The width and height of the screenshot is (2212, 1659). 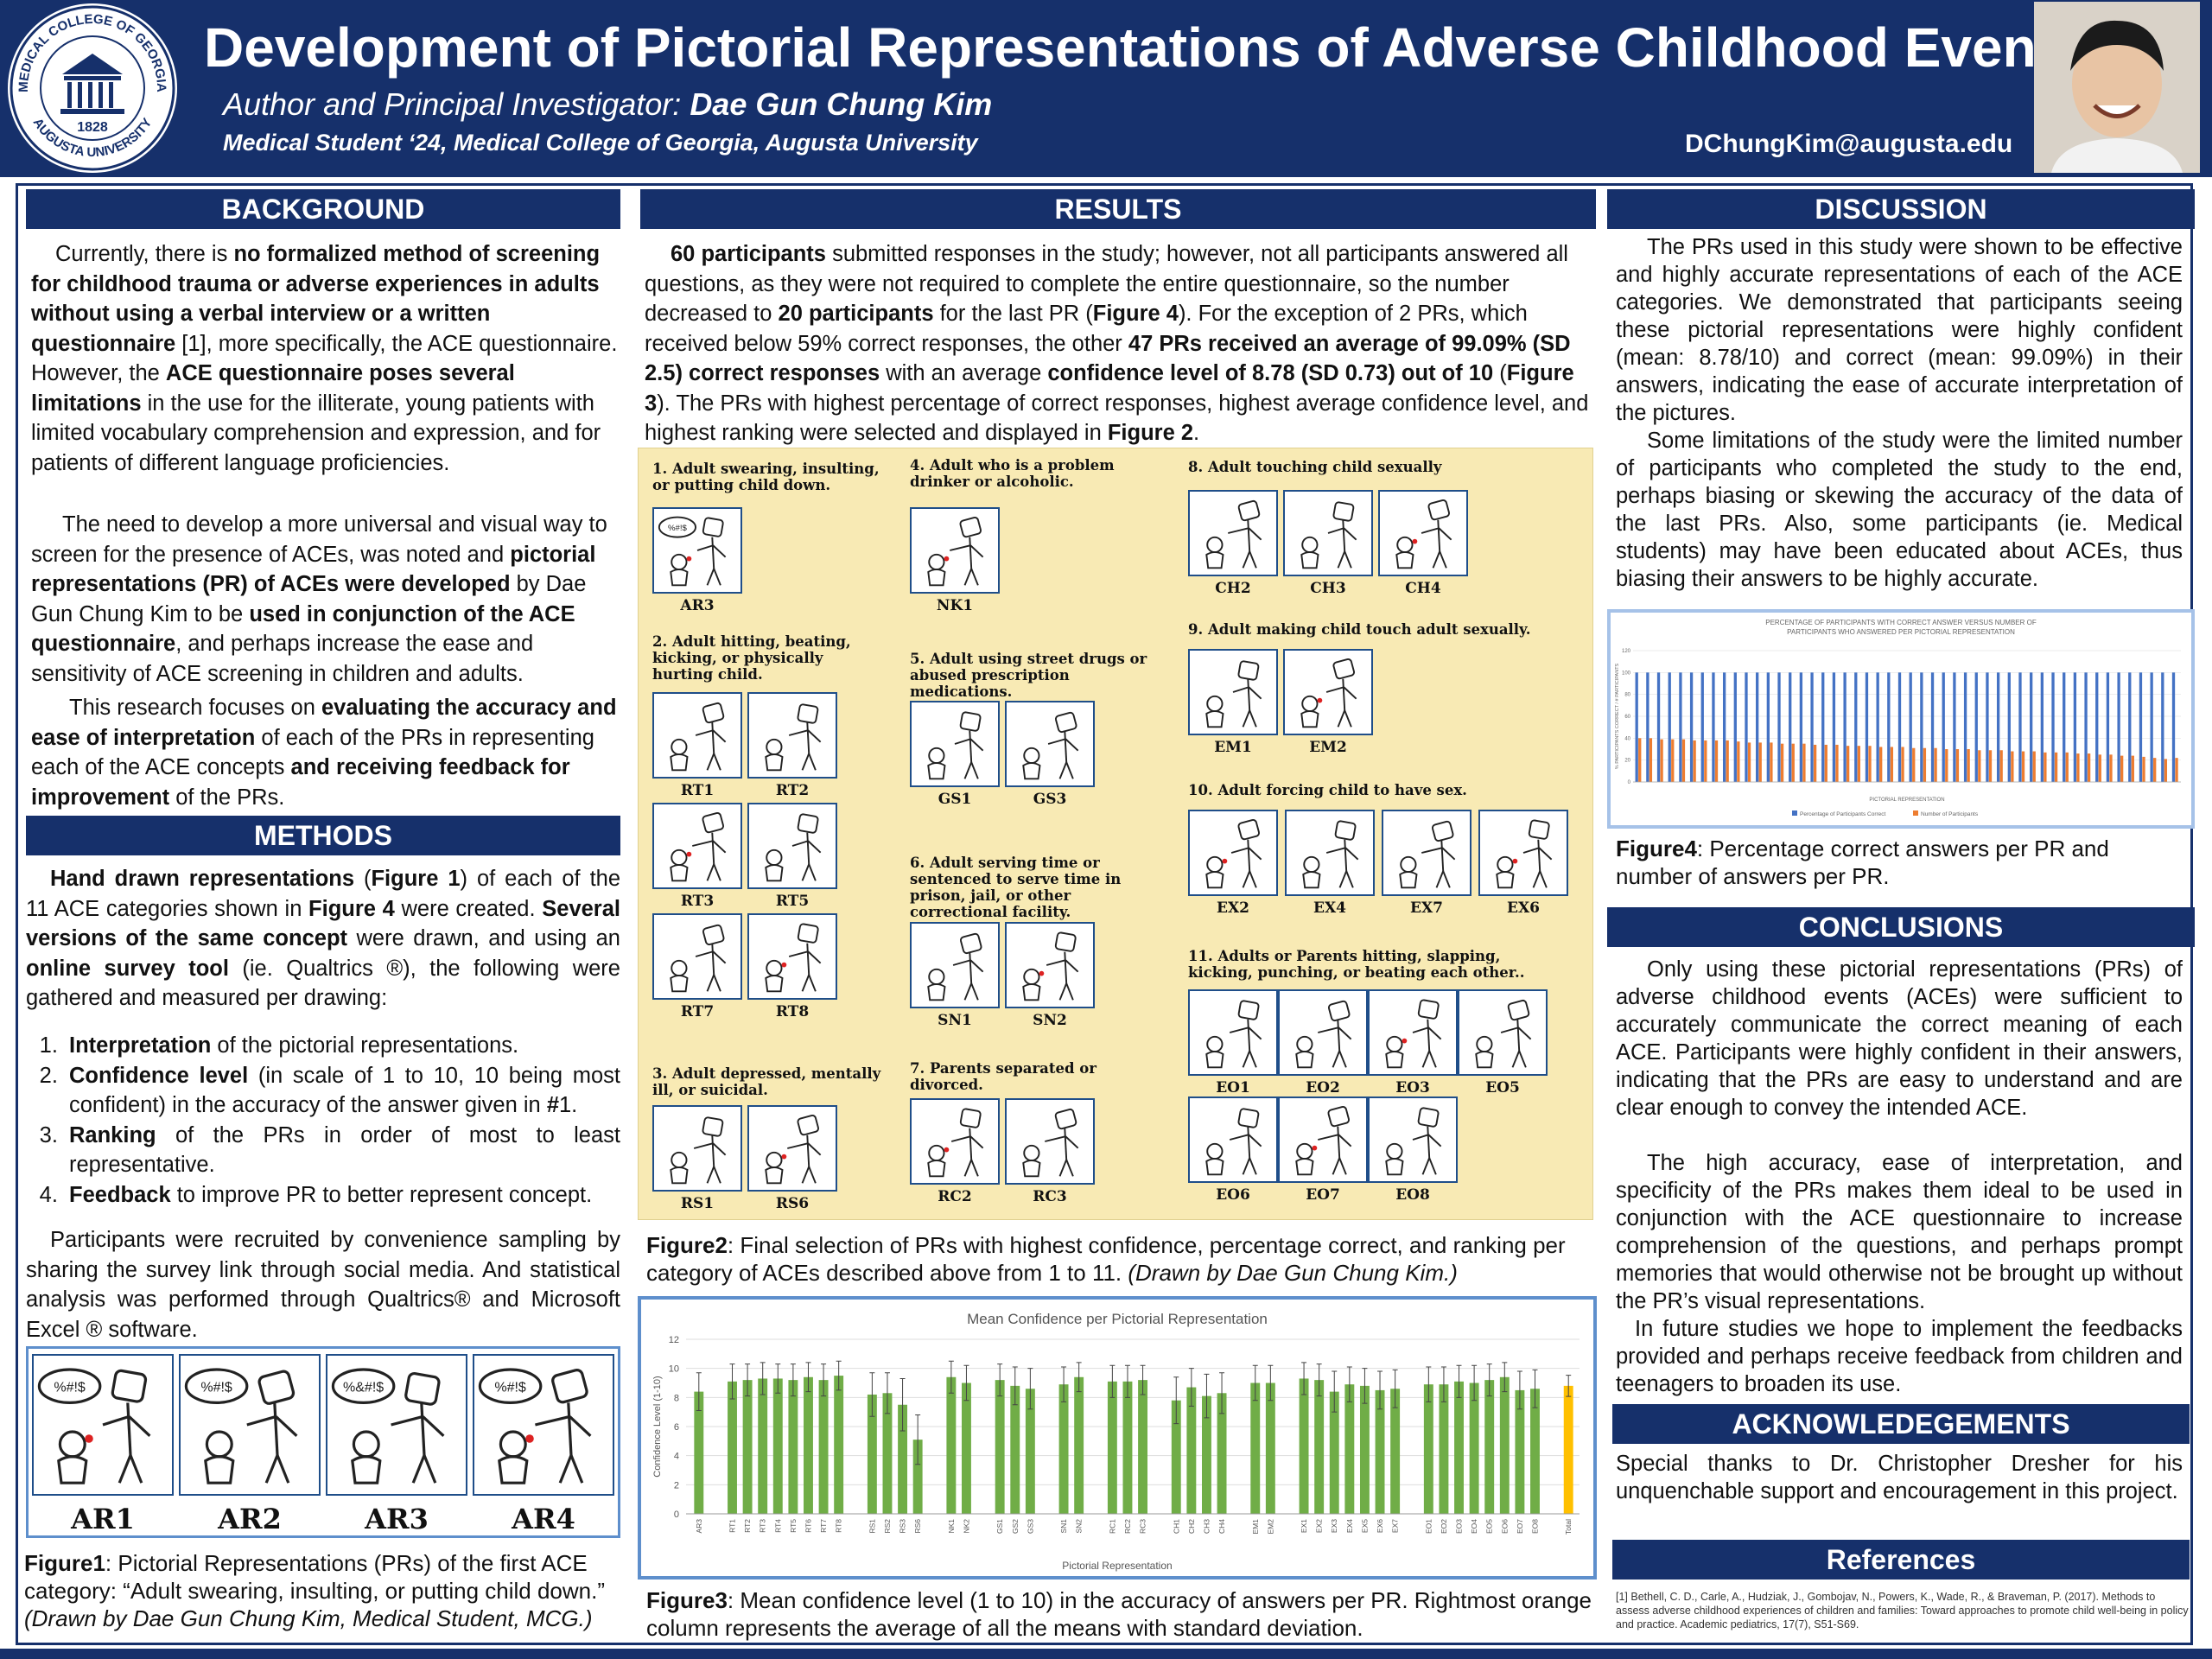 I want to click on x-tick-label: CH1, so click(x=1176, y=1526).